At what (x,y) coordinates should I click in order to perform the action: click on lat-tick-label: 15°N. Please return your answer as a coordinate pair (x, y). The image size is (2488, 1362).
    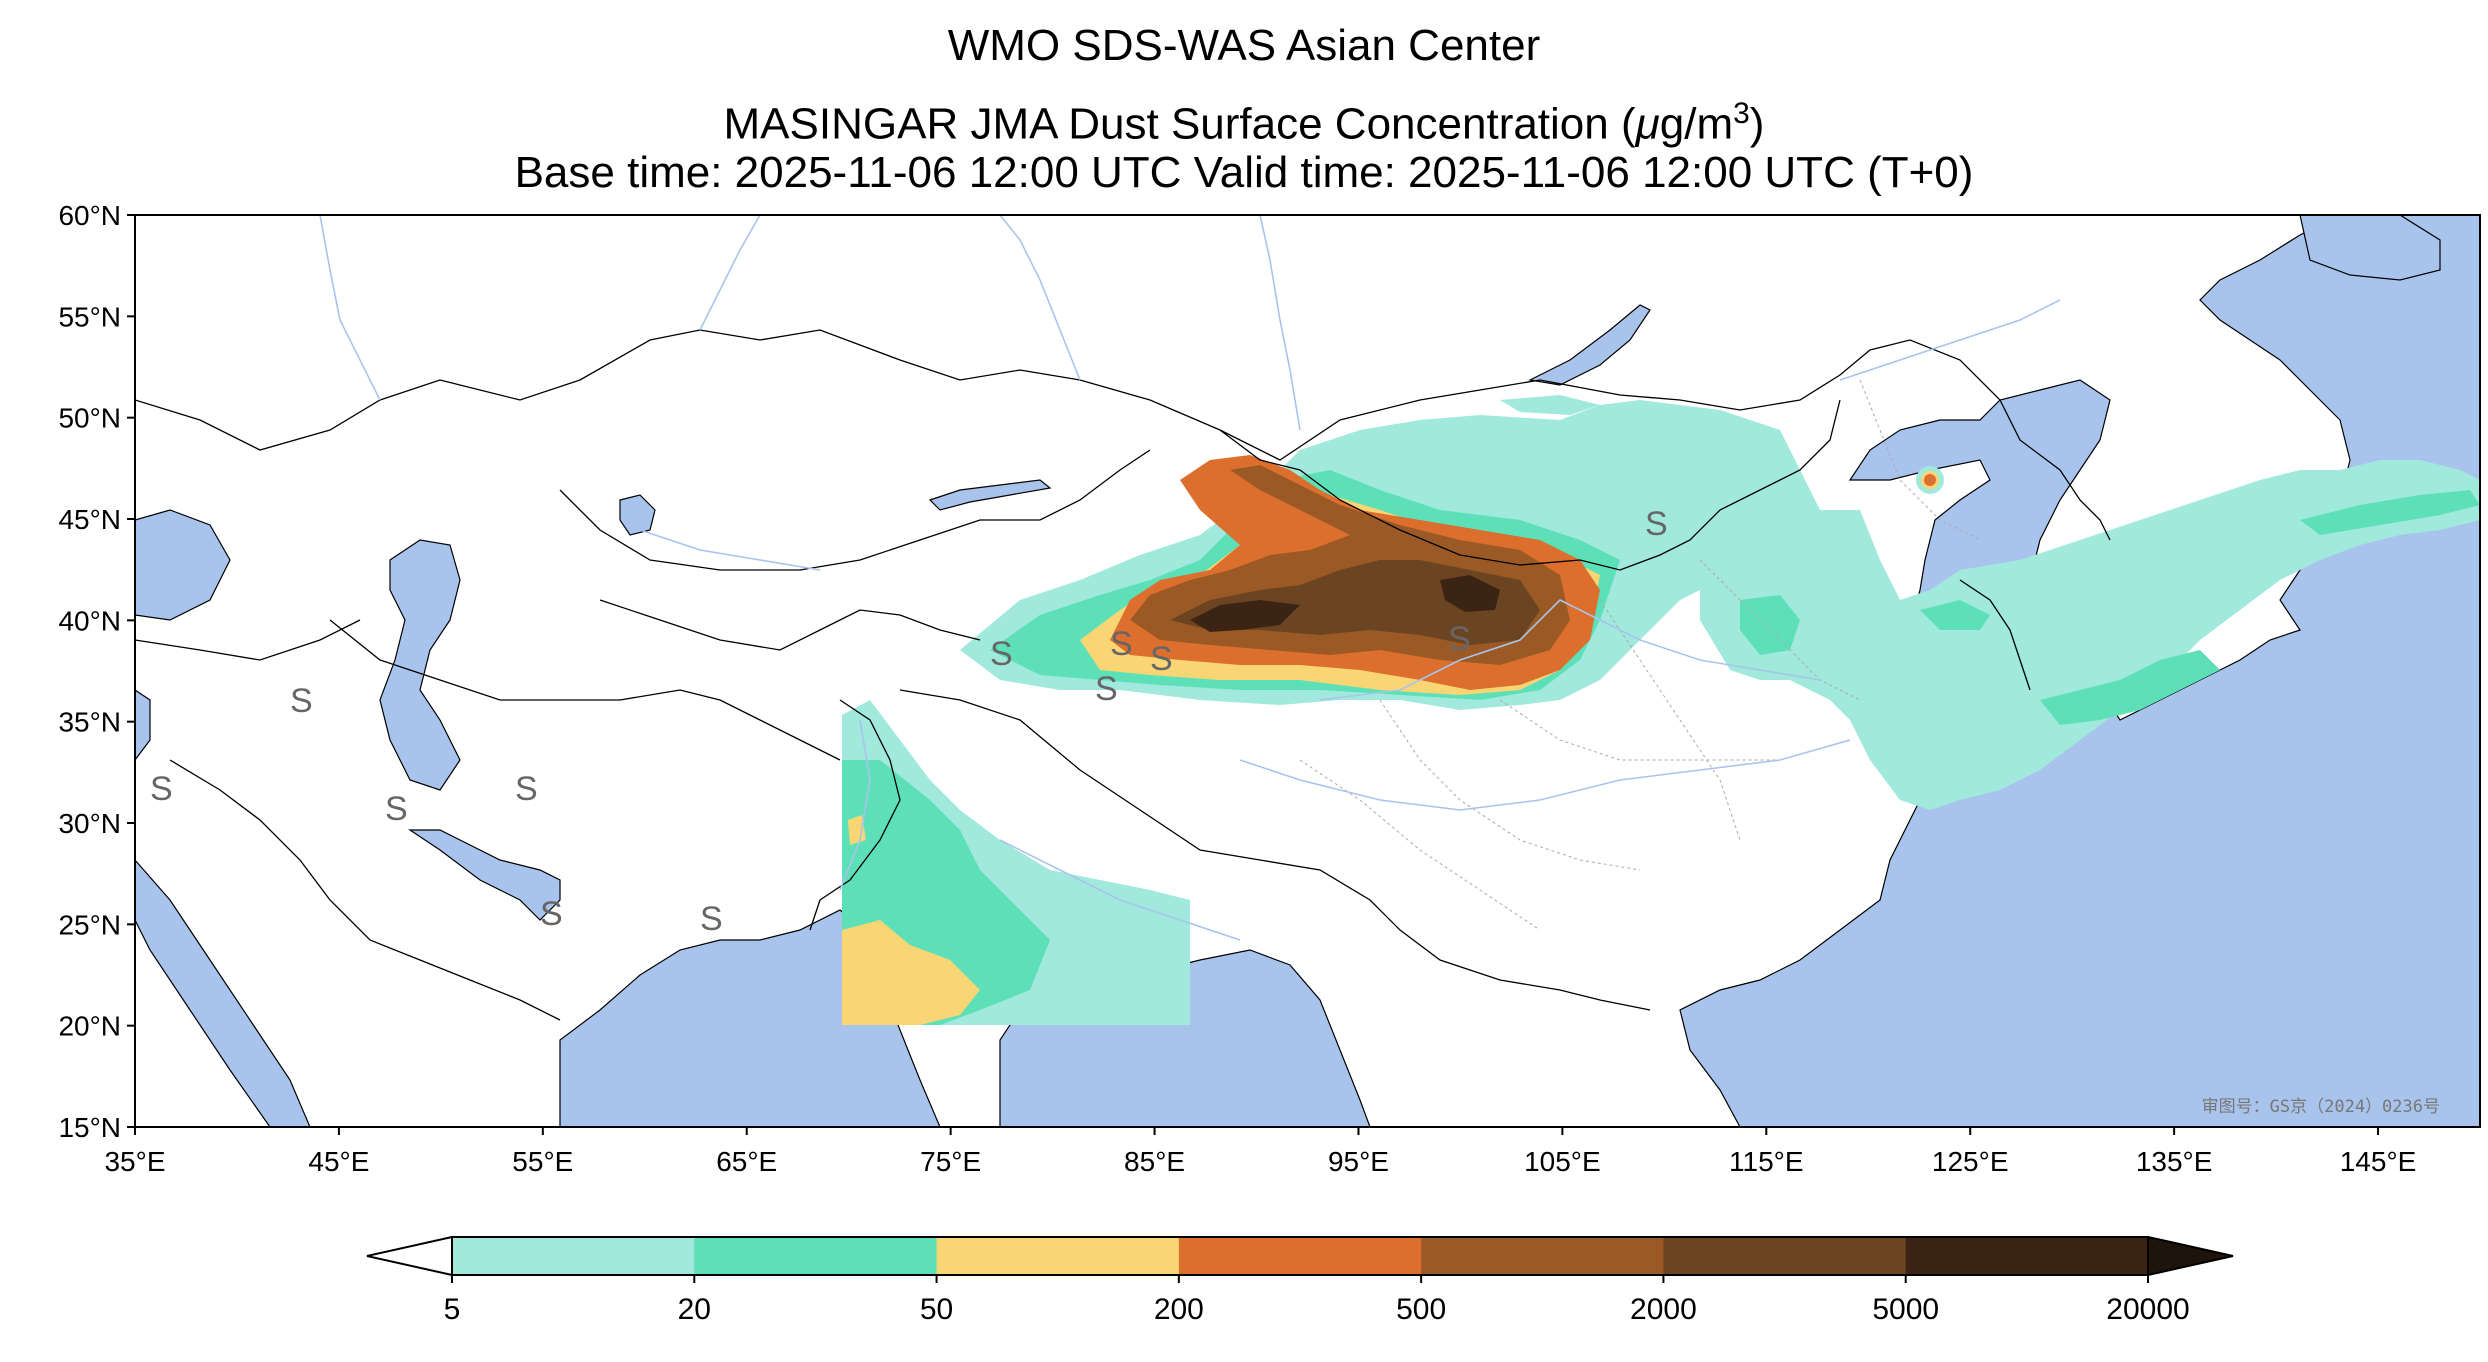
    Looking at the image, I should click on (89, 1127).